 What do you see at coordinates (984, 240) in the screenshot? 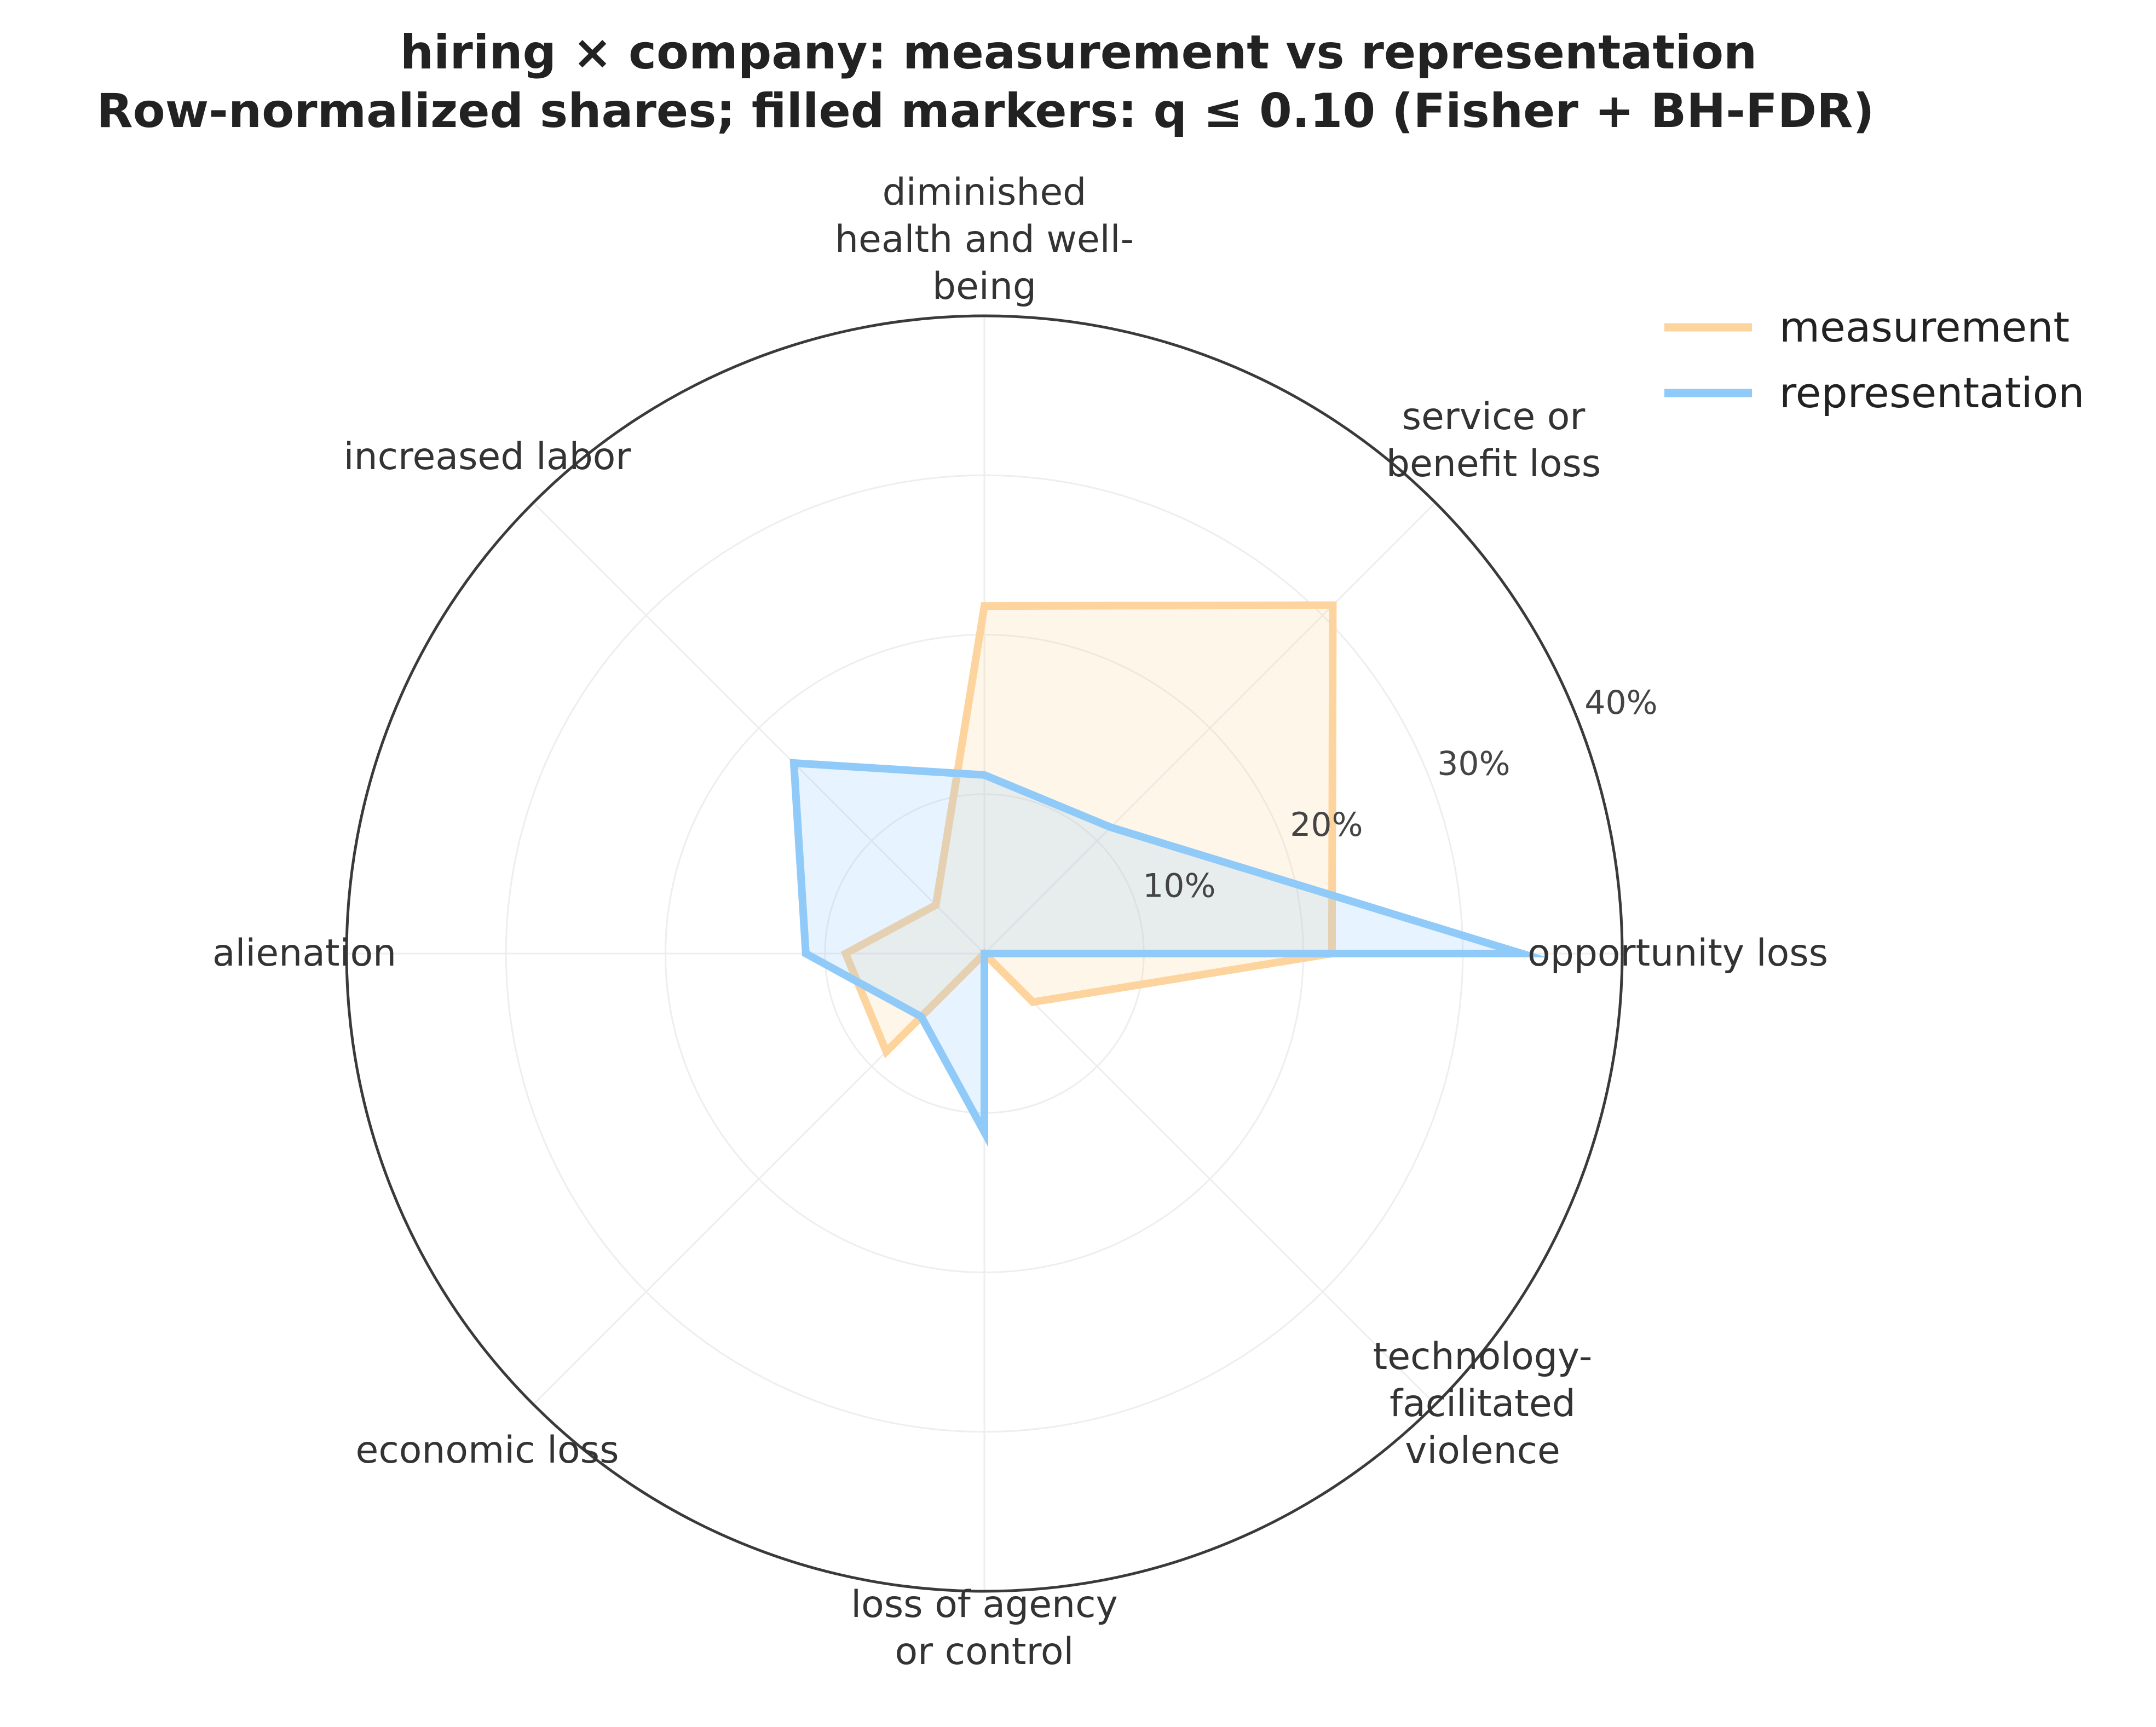
I see `axis-label: diminished health and well-being` at bounding box center [984, 240].